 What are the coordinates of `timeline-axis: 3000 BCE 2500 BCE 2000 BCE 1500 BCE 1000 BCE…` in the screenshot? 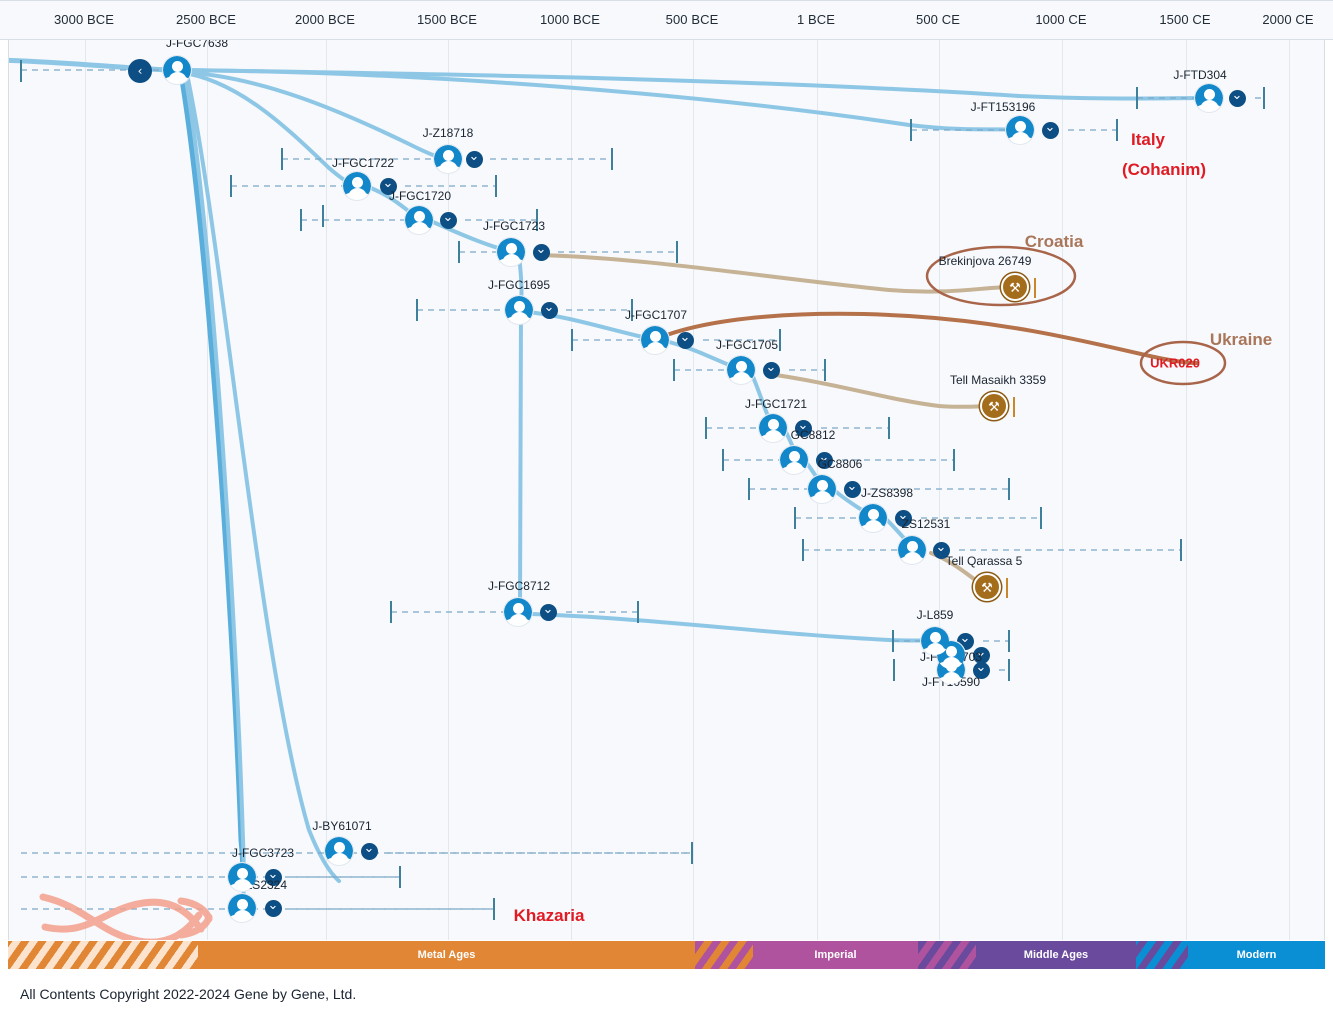 It's located at (666, 20).